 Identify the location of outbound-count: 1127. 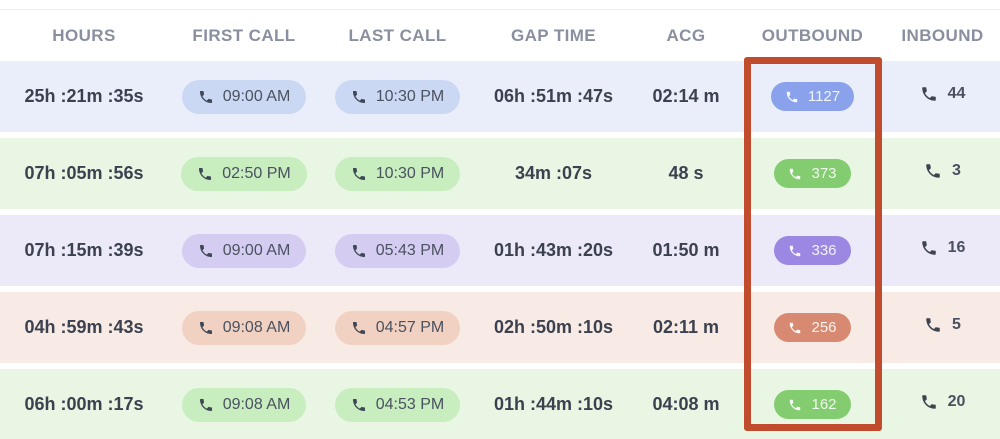
(824, 96).